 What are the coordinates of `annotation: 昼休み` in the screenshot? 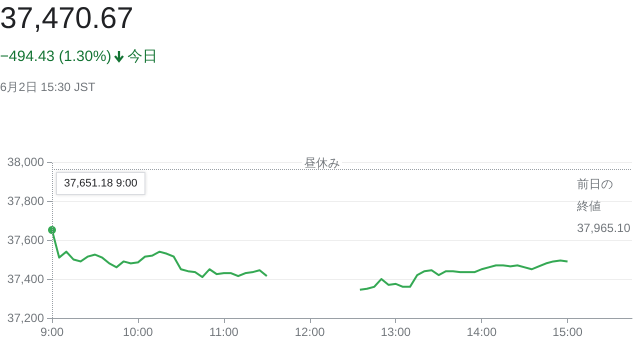 It's located at (322, 163).